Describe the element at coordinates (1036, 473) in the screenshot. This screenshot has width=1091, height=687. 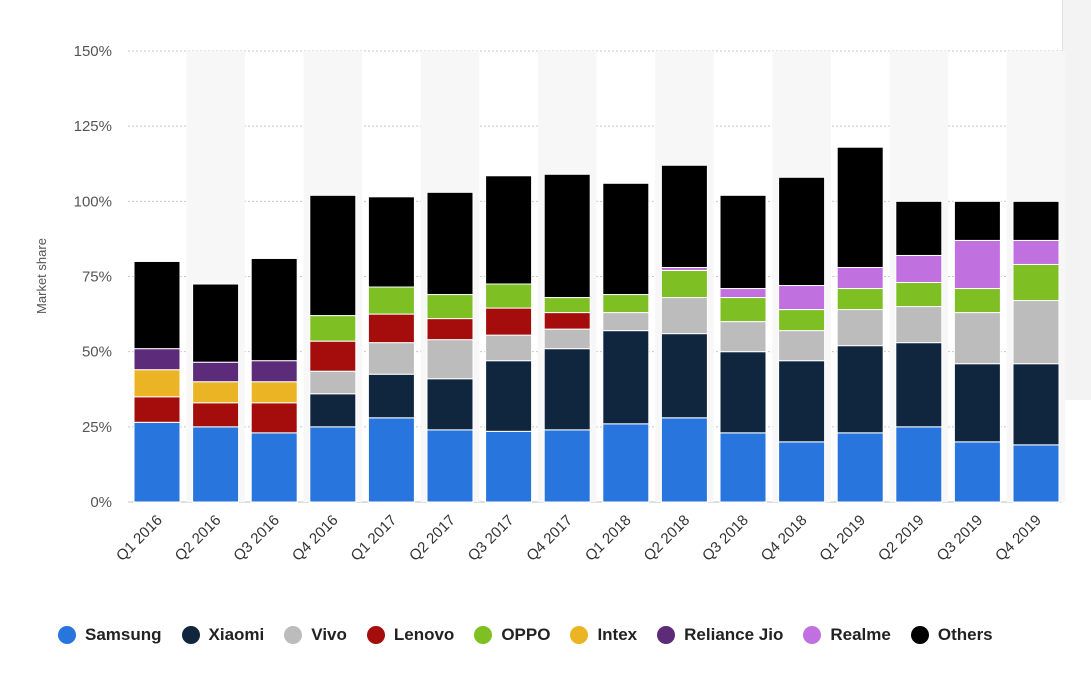
I see `bar-samsung-q4-2019` at that location.